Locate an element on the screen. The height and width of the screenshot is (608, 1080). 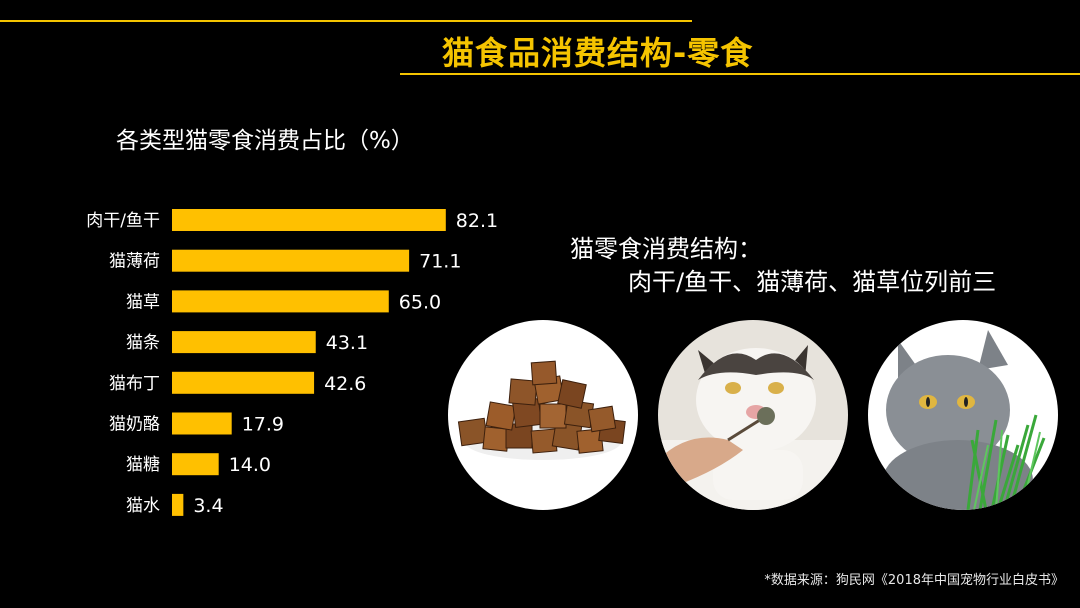
category-label: 猫条 is located at coordinates (143, 343).